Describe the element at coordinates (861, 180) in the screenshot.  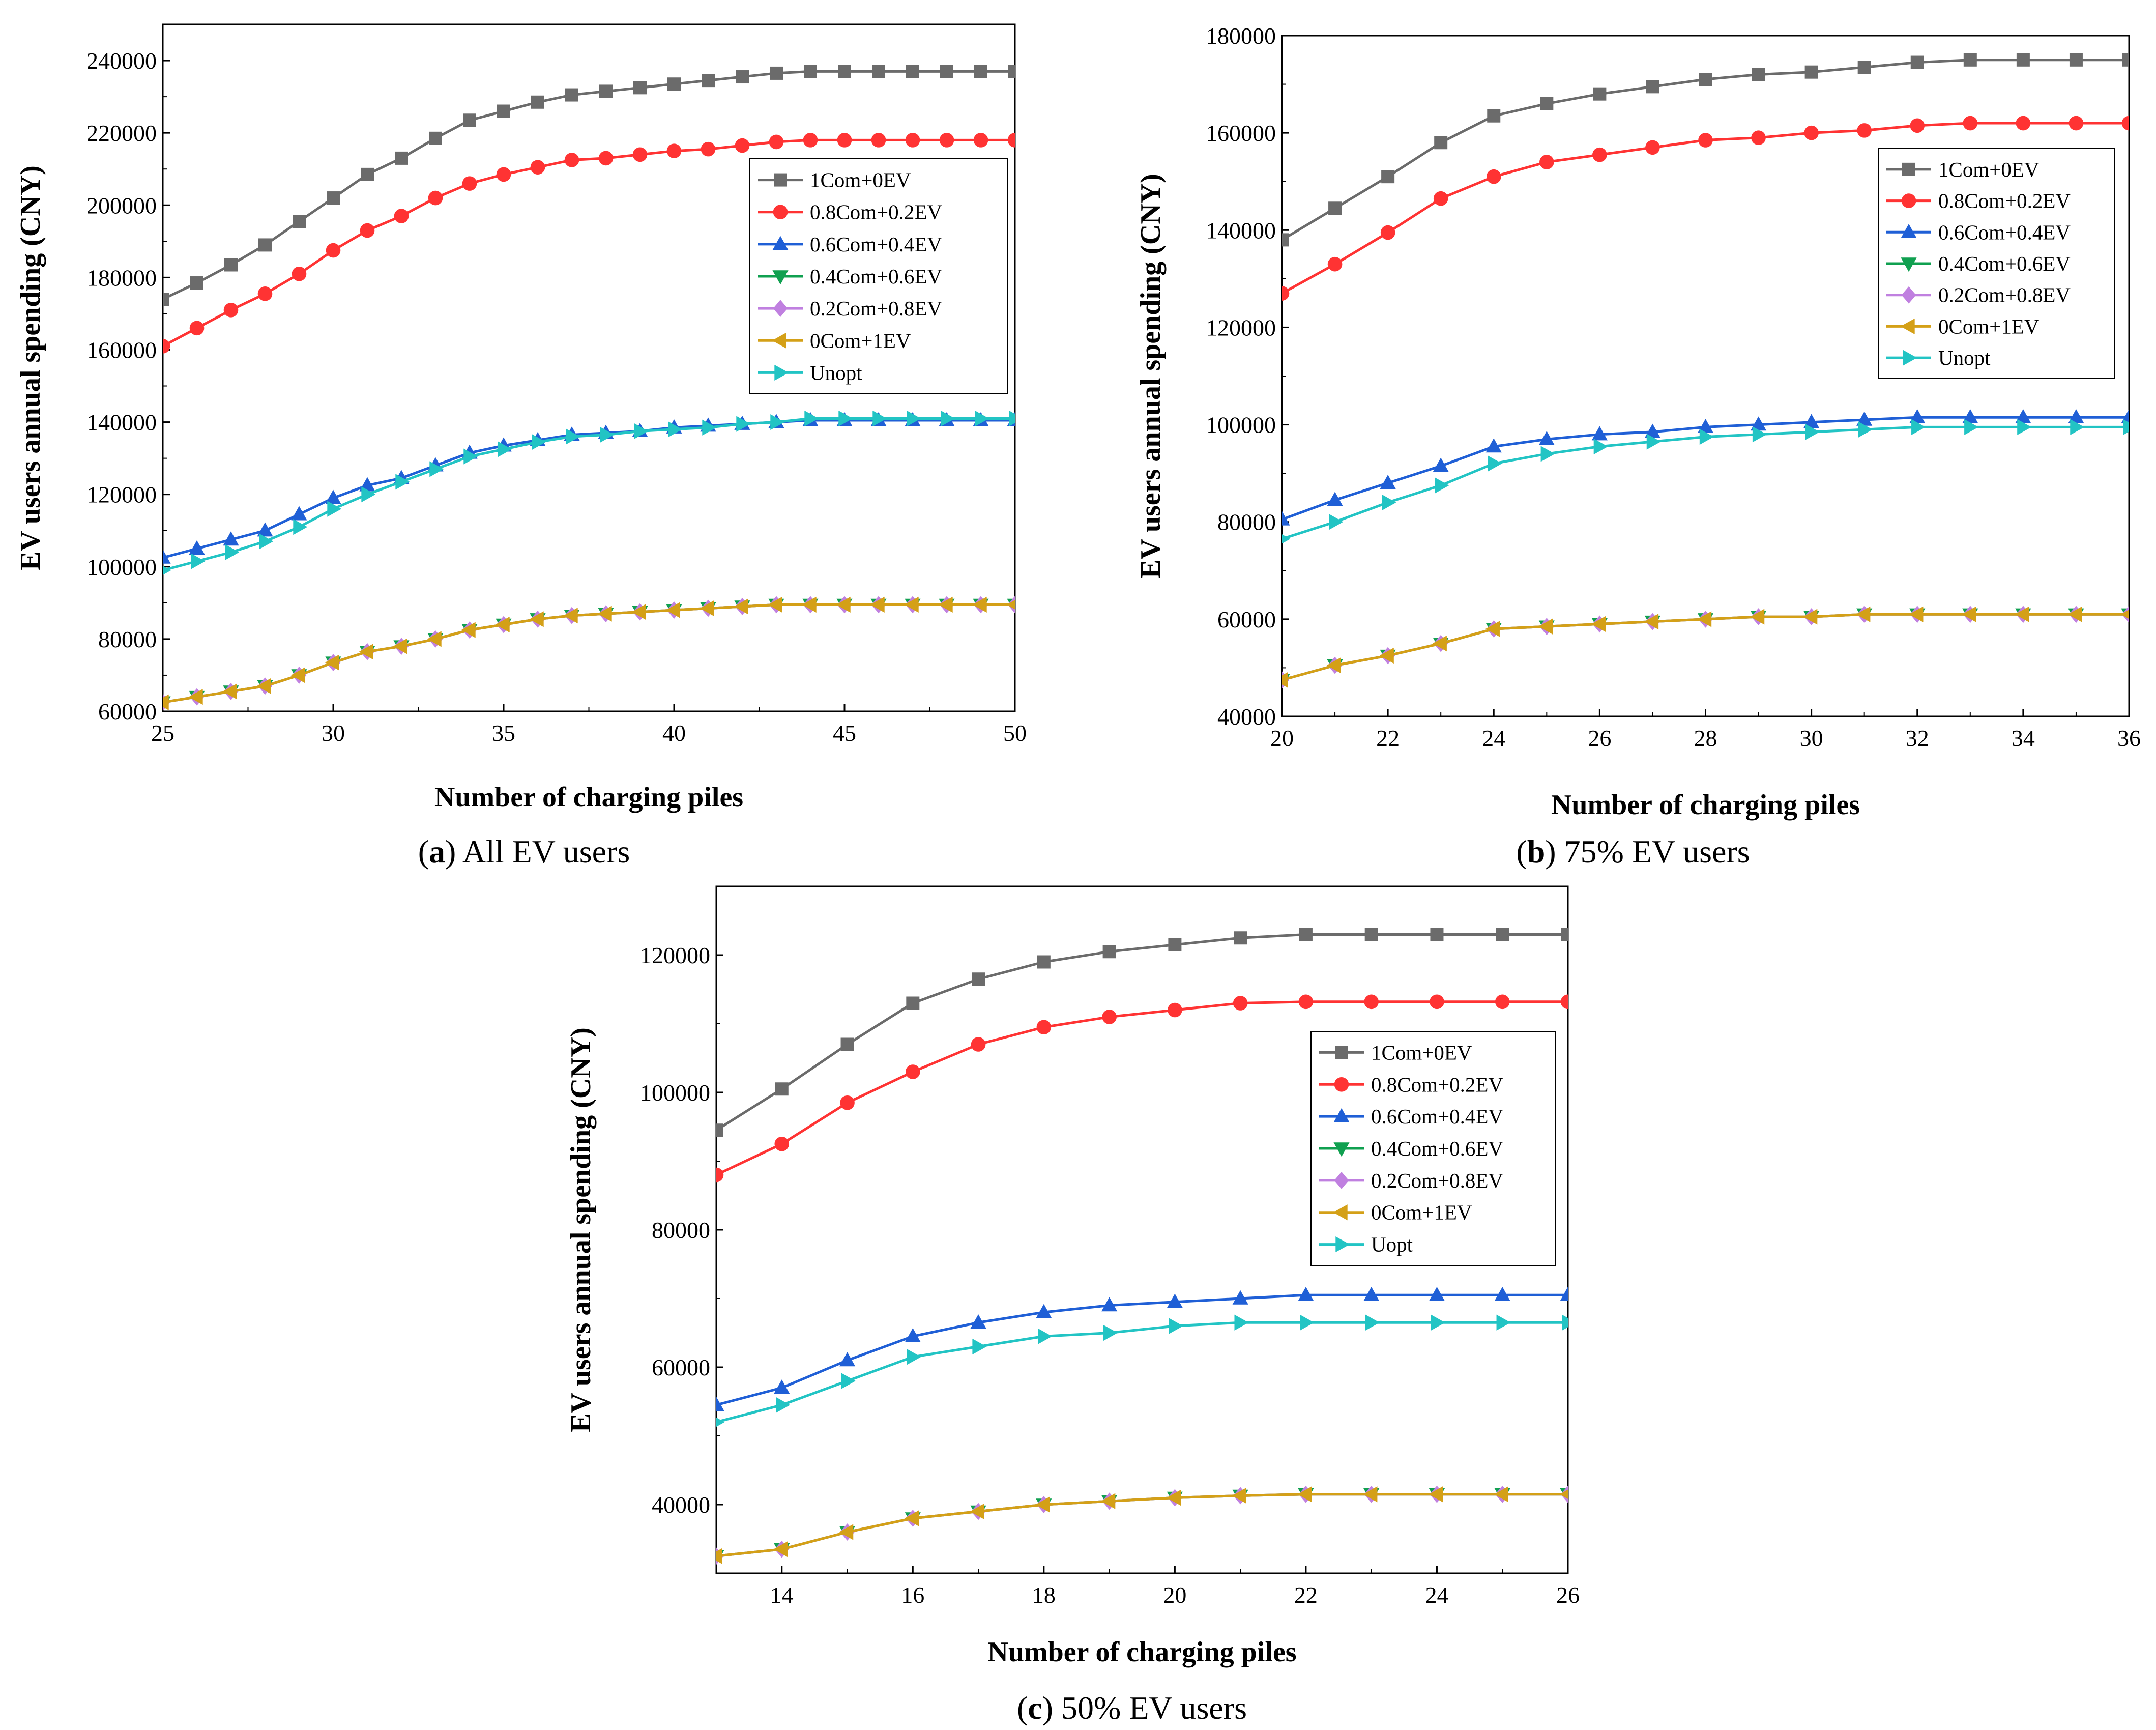
I see `legend-label: 1Com+0EV` at that location.